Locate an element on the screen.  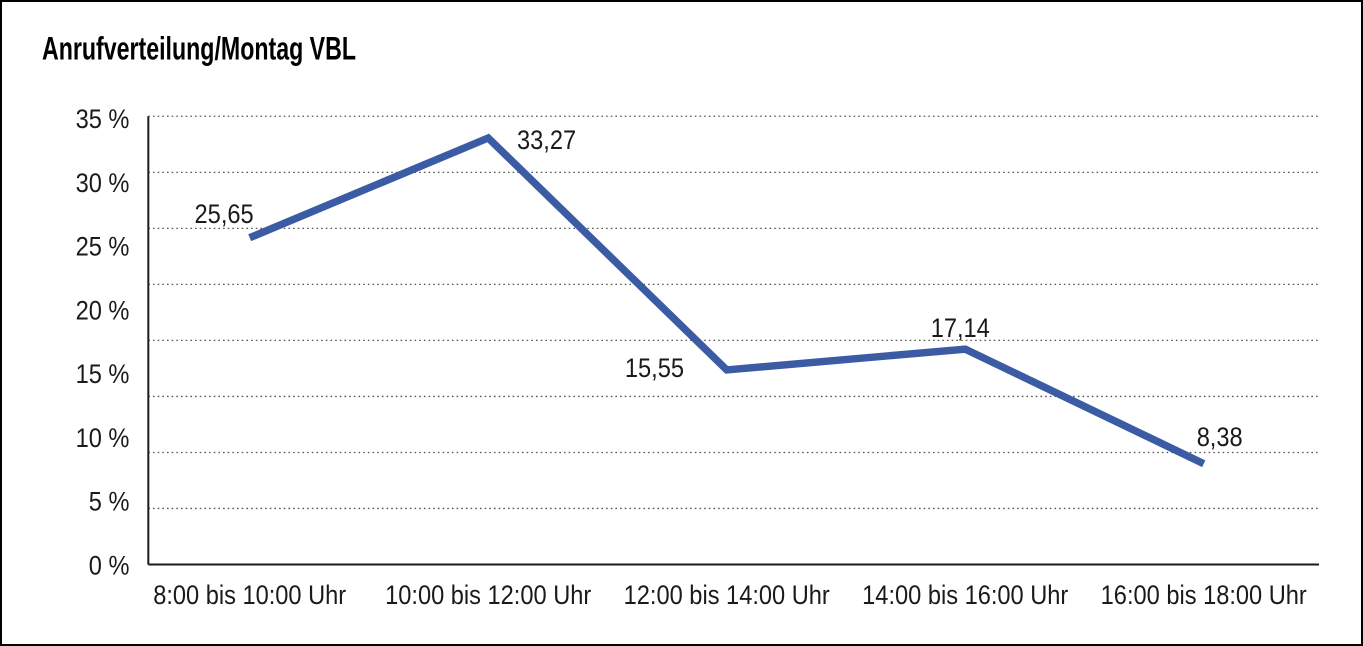
y-axis-tick-label: 15 % is located at coordinates (103, 374).